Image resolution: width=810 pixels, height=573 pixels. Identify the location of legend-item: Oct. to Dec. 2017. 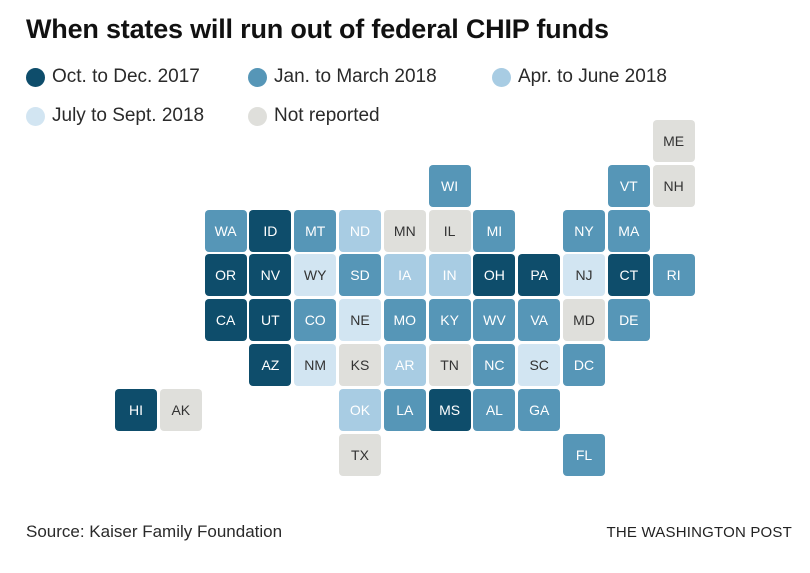
(113, 77).